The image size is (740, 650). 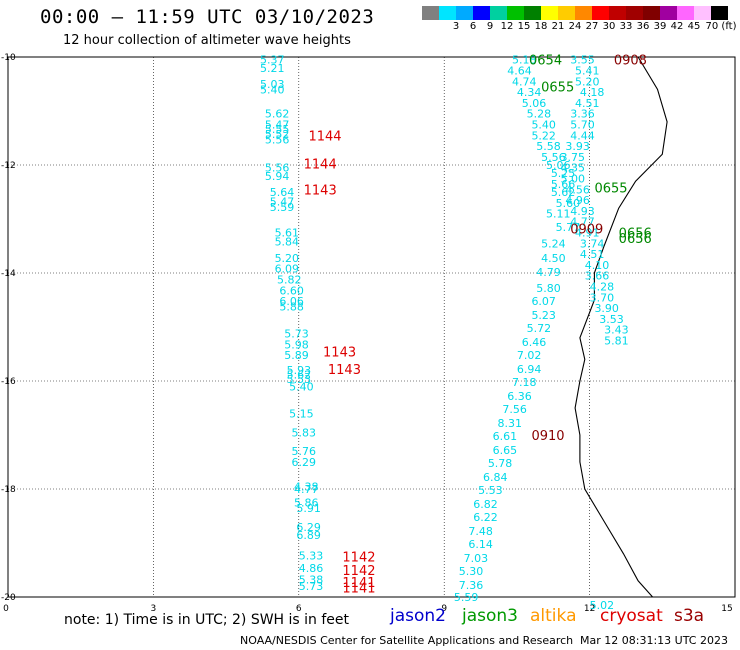 I want to click on colorbar-label: 18, so click(x=541, y=26).